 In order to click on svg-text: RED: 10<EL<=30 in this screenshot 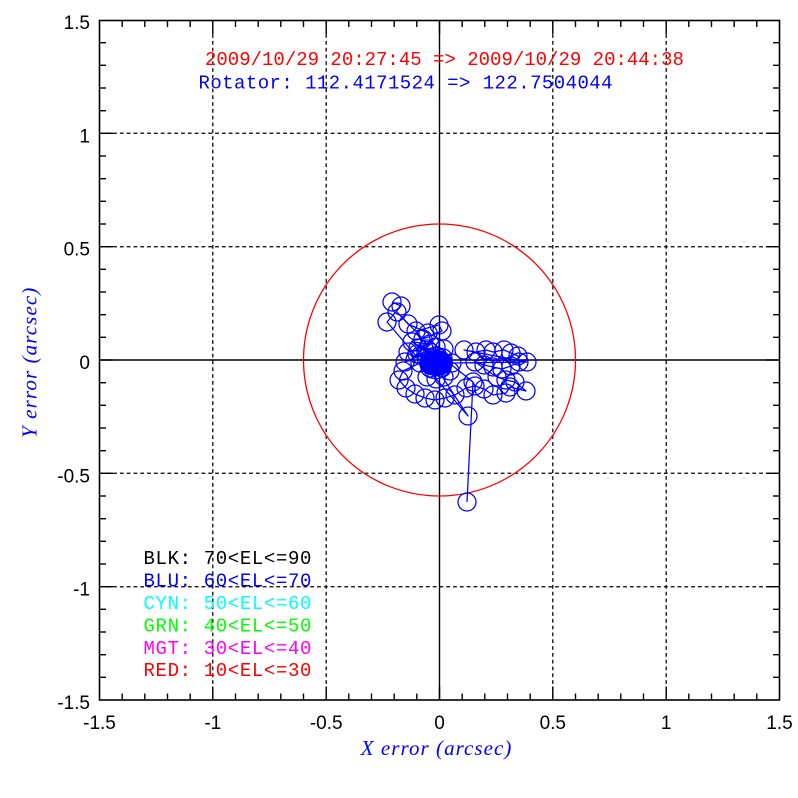, I will do `click(228, 671)`.